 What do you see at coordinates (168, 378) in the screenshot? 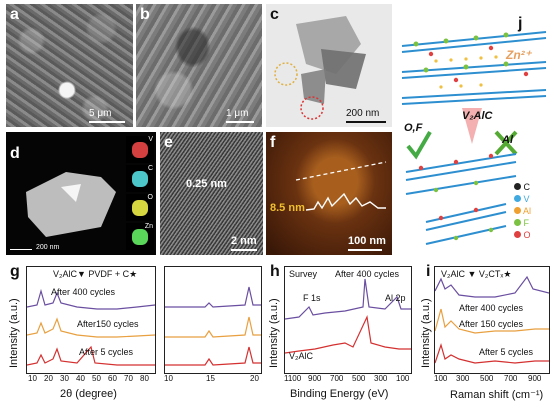
I see `g-xtick-r-10: 10` at bounding box center [168, 378].